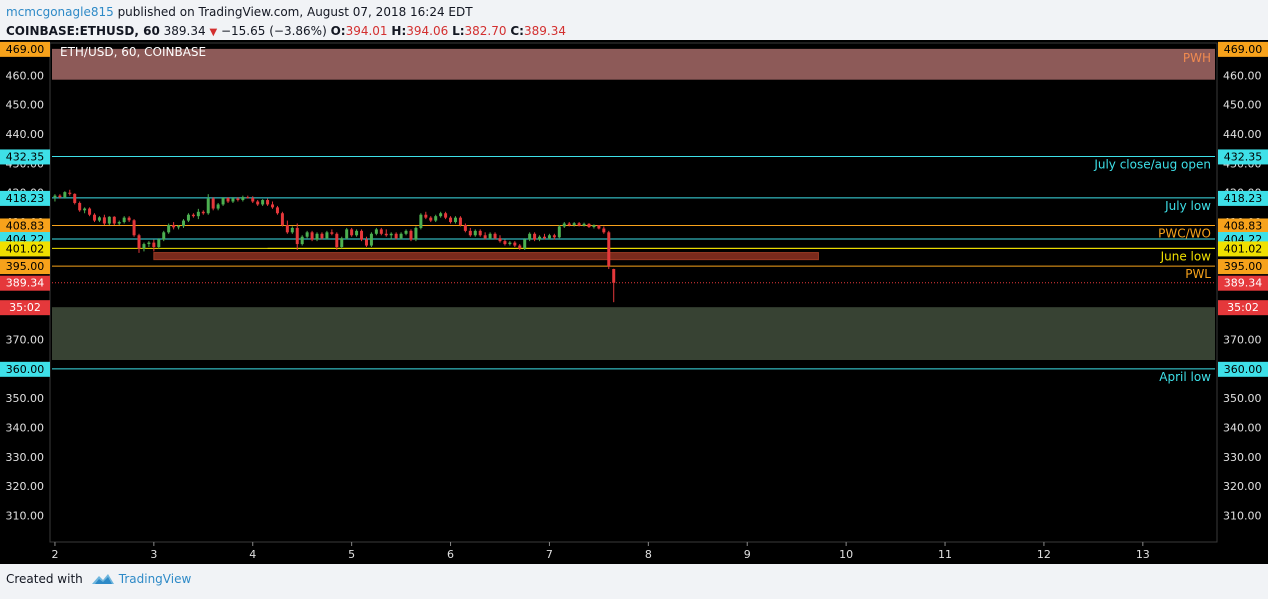 This screenshot has height=599, width=1268. I want to click on x-tick-label: 8, so click(648, 554).